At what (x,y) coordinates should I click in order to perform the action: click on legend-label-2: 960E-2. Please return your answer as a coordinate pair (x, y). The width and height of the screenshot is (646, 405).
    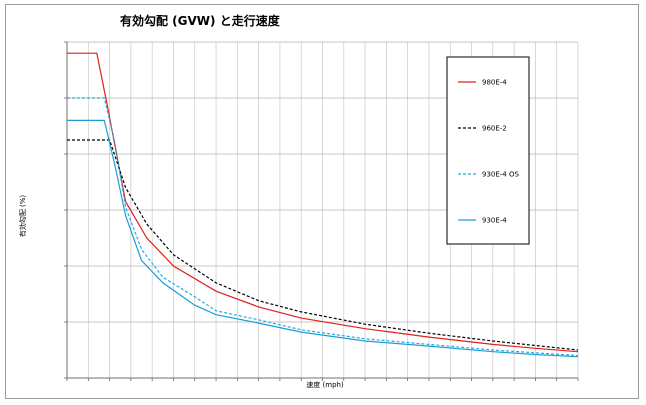
    Looking at the image, I should click on (494, 129).